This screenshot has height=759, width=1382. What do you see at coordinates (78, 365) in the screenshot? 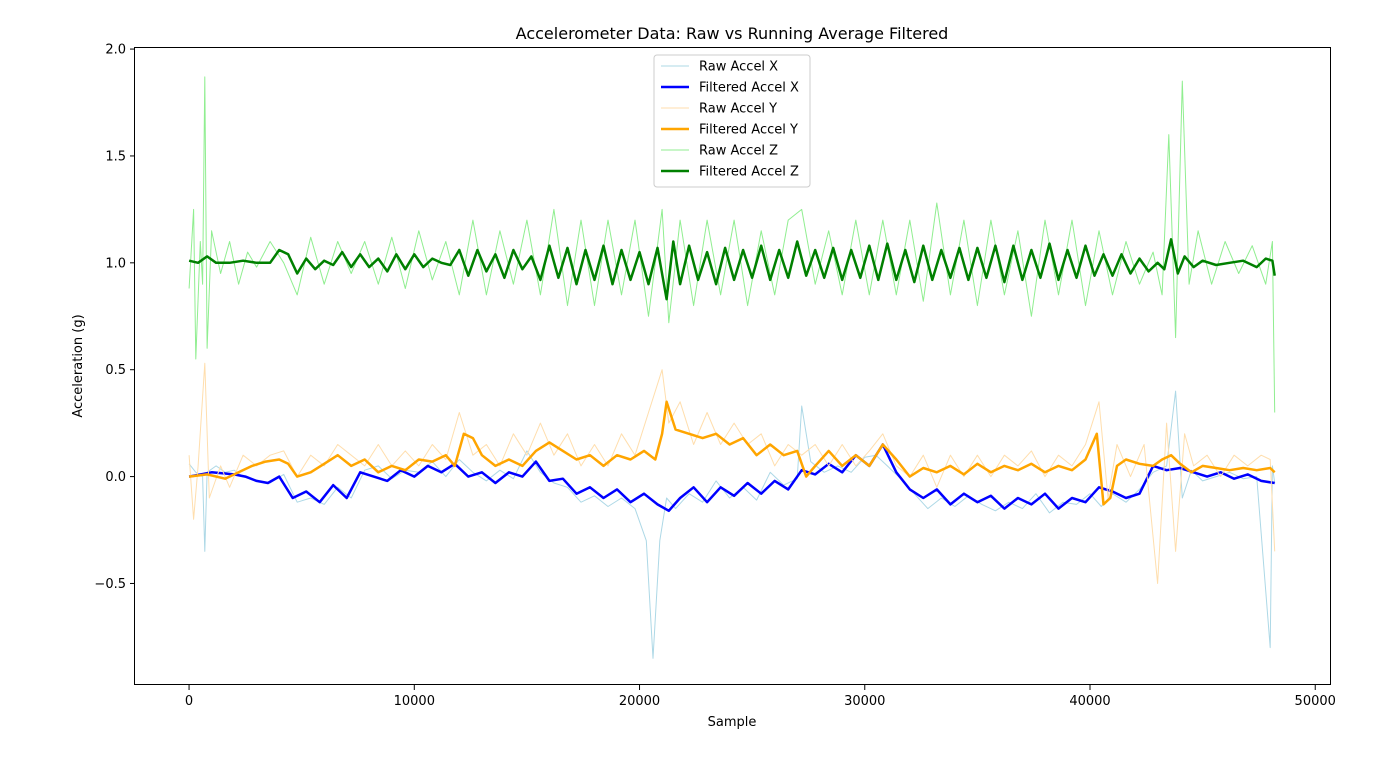
I see `y-axis-label: Acceleration (g)` at bounding box center [78, 365].